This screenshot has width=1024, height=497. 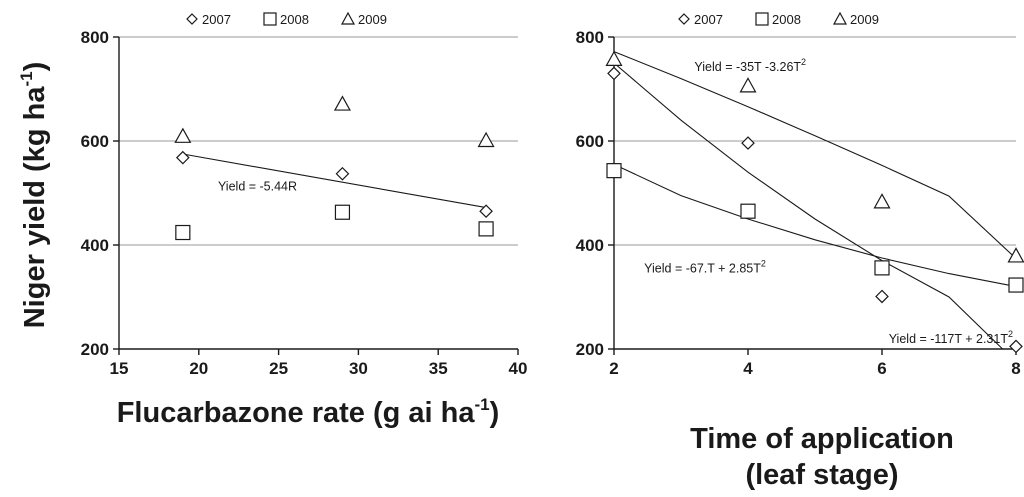 What do you see at coordinates (495, 413) in the screenshot?
I see `x-axis-title-left-end: )` at bounding box center [495, 413].